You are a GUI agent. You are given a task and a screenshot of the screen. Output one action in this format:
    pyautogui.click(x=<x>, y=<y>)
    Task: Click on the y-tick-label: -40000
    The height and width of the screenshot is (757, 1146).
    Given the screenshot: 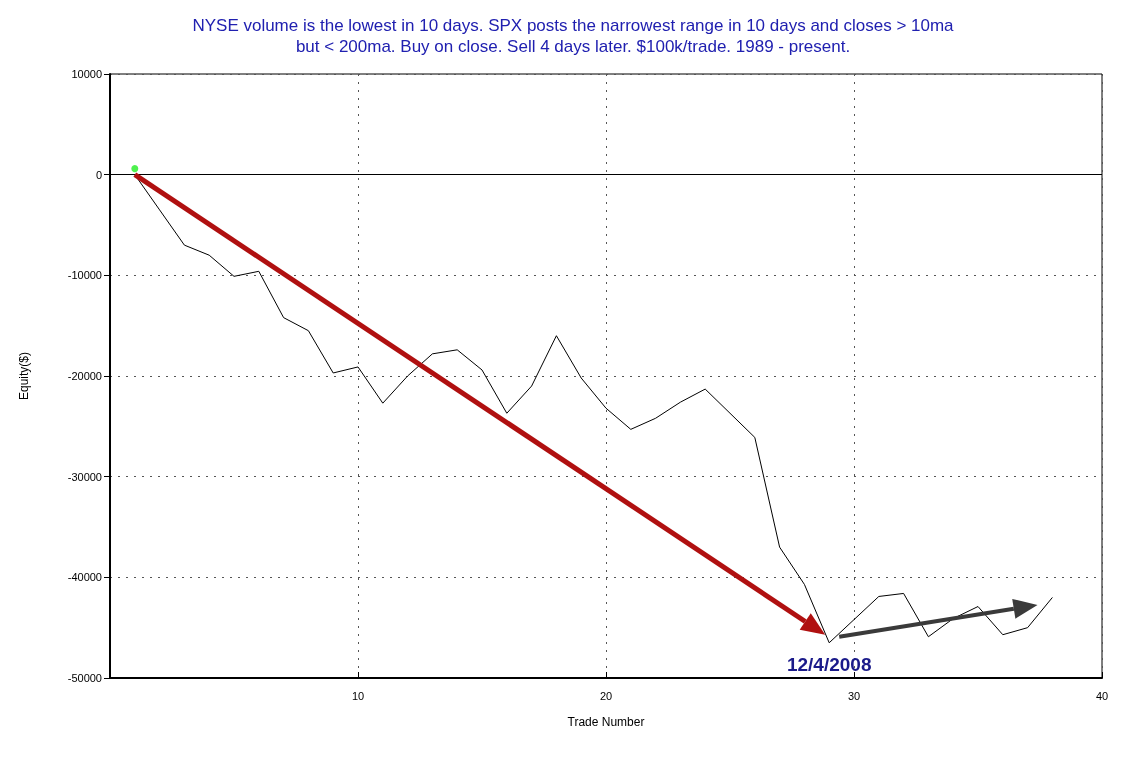 What is the action you would take?
    pyautogui.click(x=84, y=577)
    